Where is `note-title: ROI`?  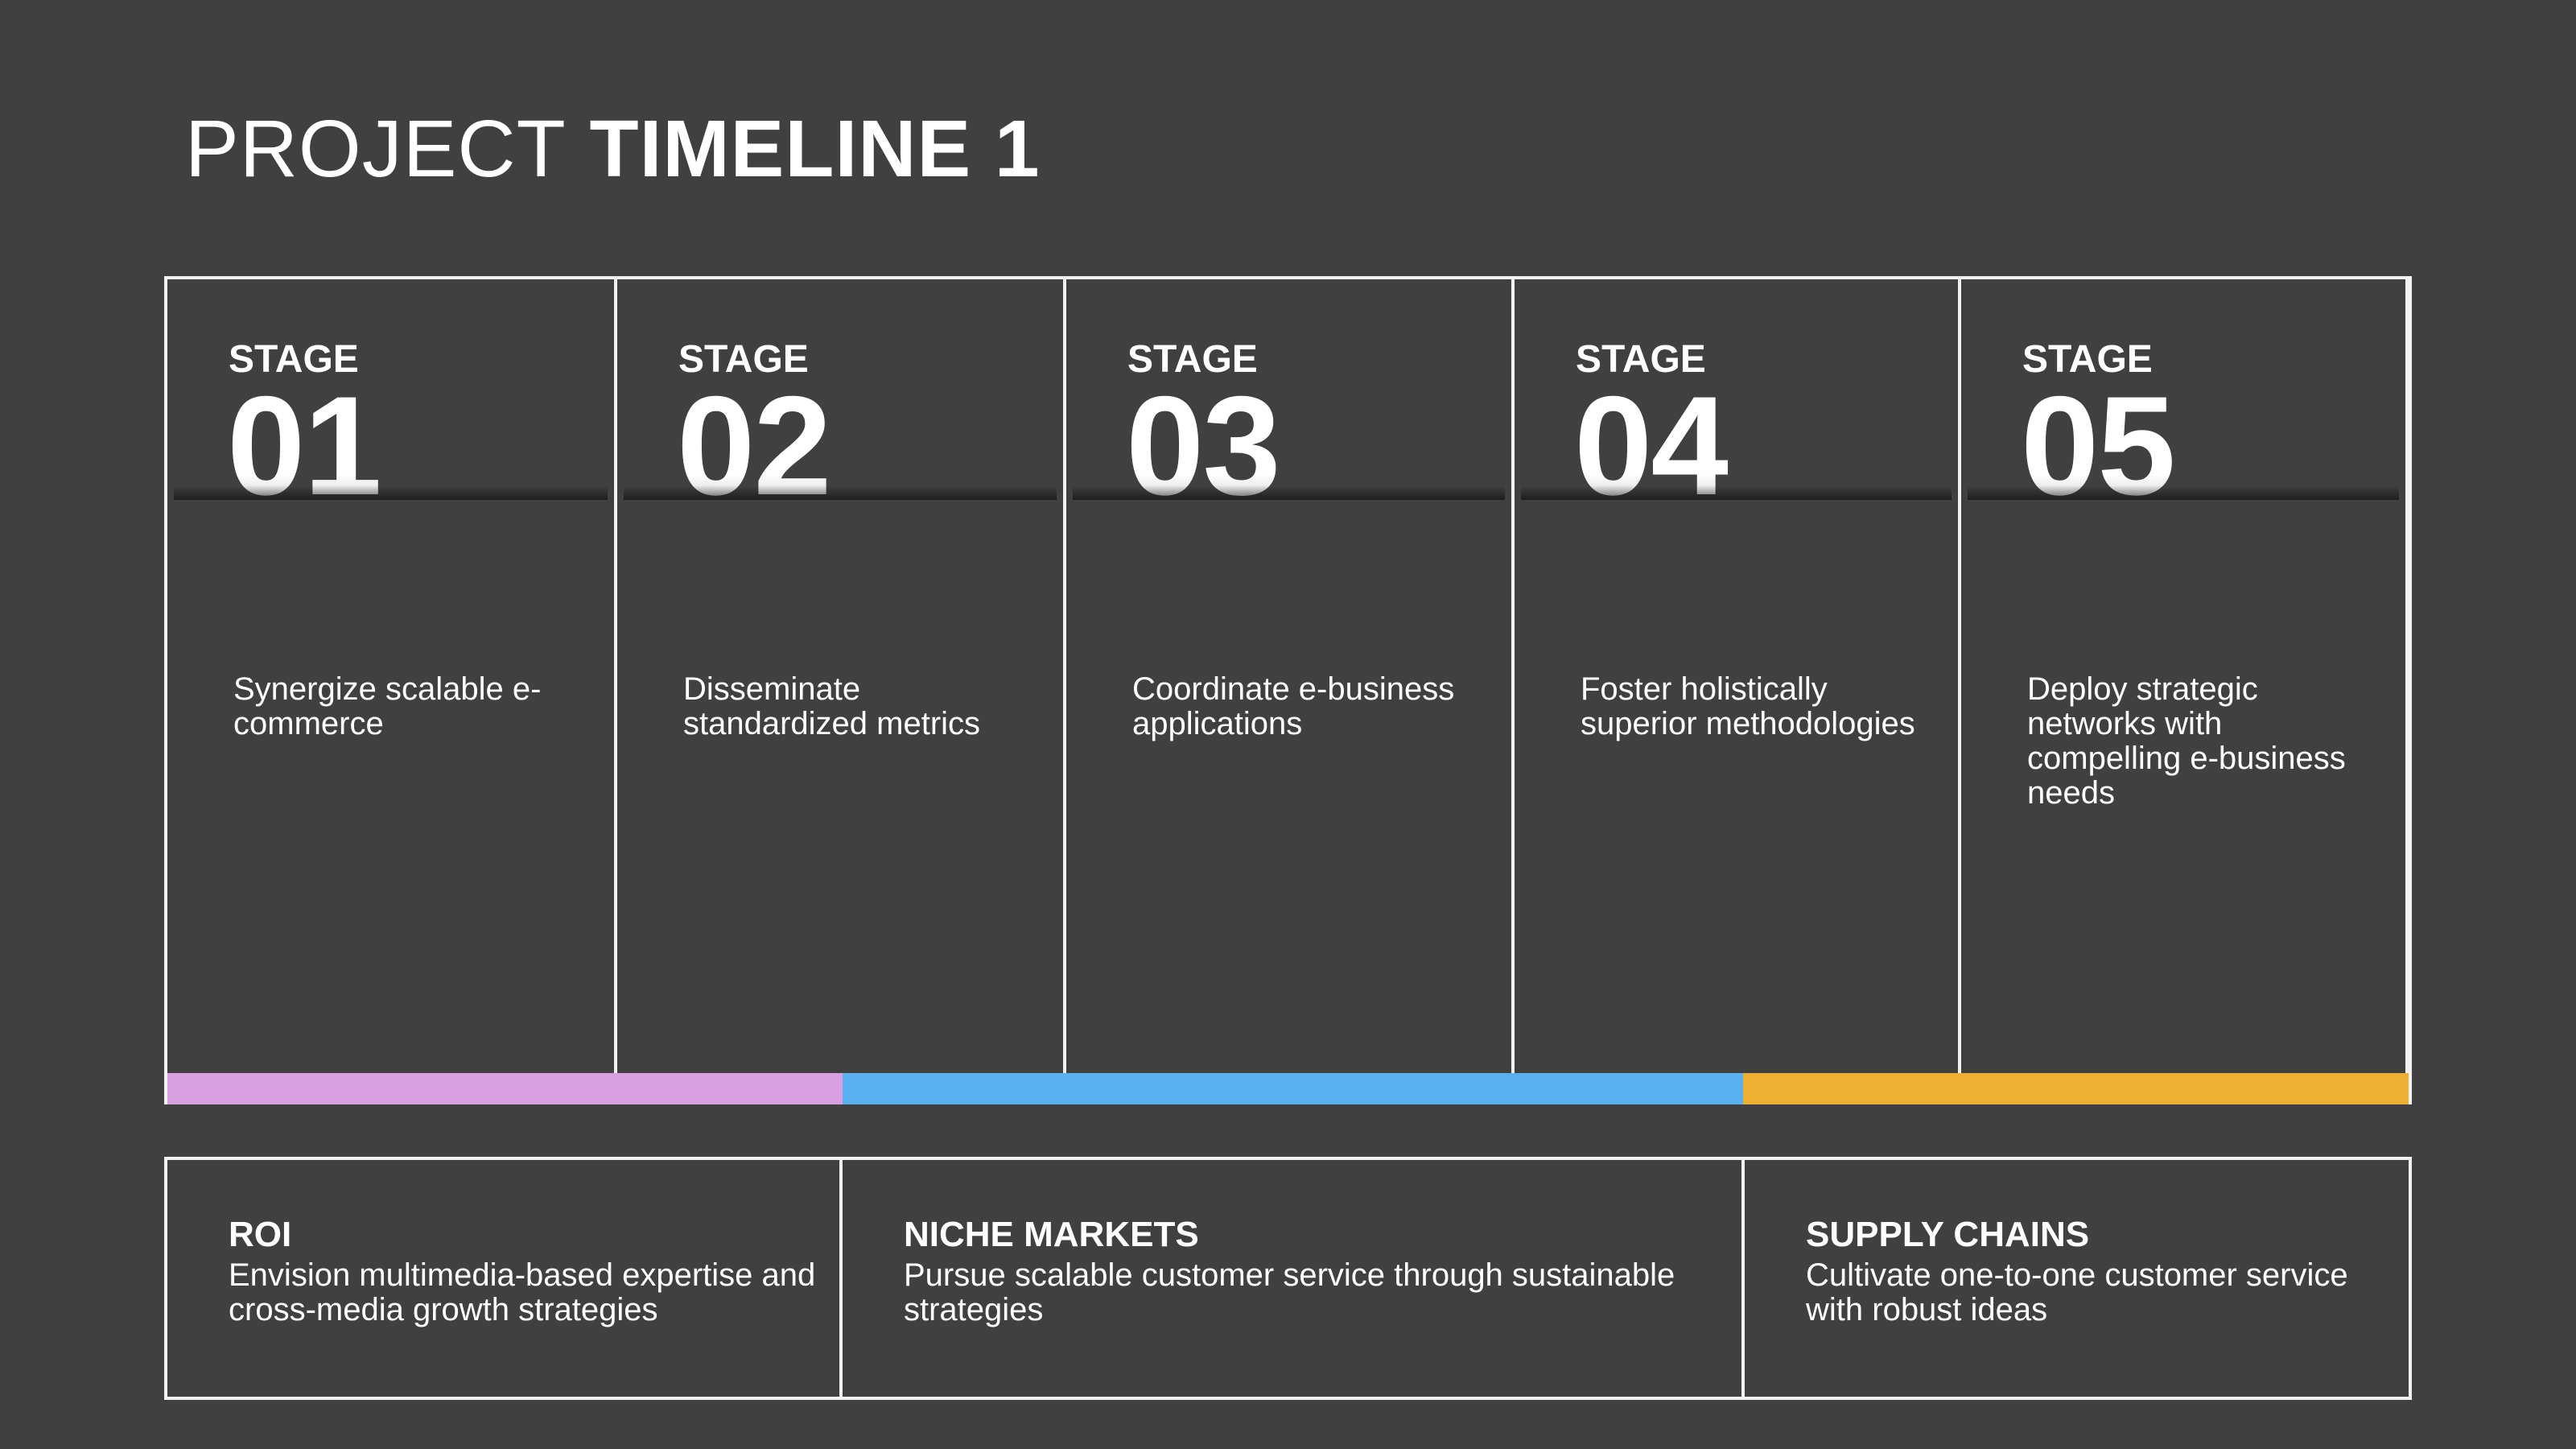
note-title: ROI is located at coordinates (260, 1234).